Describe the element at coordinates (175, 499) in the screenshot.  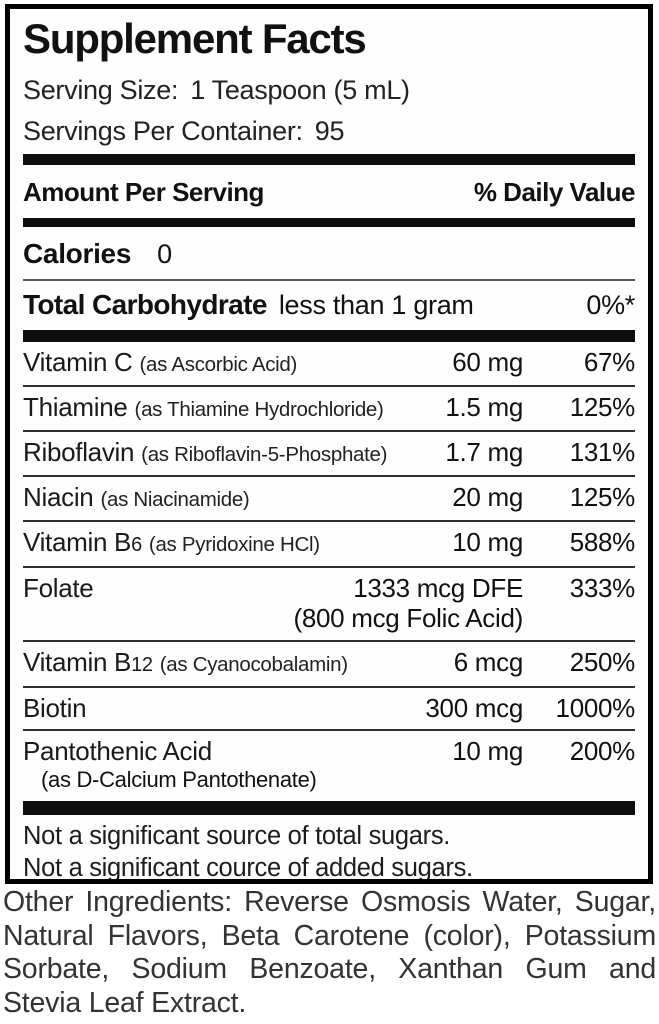
I see `nutrient-note: (as Niacinamide)` at that location.